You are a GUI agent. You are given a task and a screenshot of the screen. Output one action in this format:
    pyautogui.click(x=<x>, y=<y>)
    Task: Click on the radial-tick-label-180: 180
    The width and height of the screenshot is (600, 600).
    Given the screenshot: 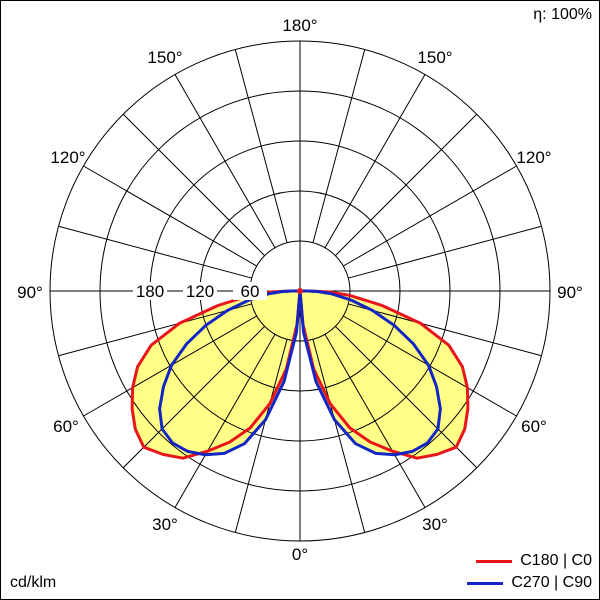 What is the action you would take?
    pyautogui.click(x=150, y=291)
    